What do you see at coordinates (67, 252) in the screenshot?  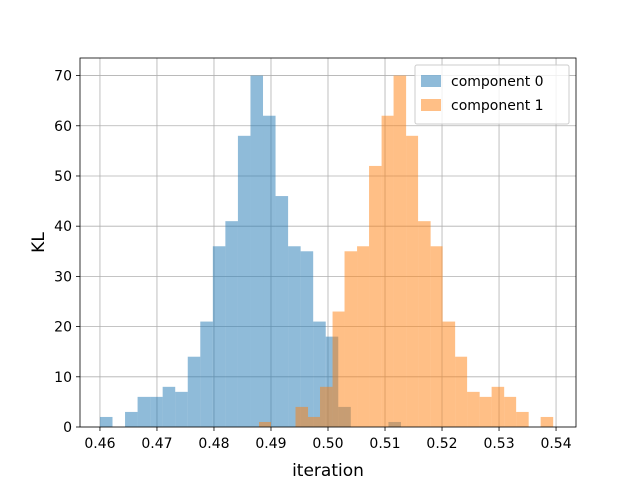 I see `y-axis: 0 10 20 30 40 50 60 70` at bounding box center [67, 252].